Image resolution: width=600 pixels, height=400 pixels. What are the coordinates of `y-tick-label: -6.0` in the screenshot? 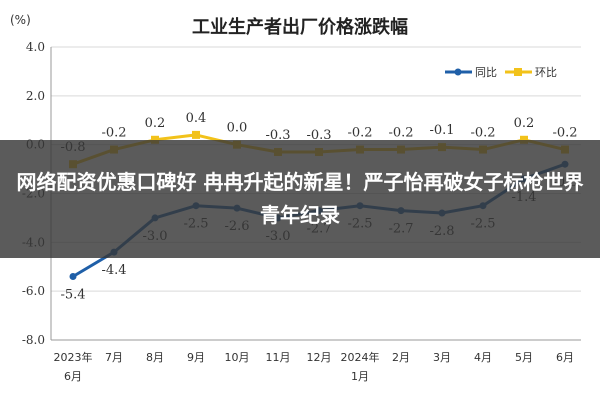 It's located at (33, 291).